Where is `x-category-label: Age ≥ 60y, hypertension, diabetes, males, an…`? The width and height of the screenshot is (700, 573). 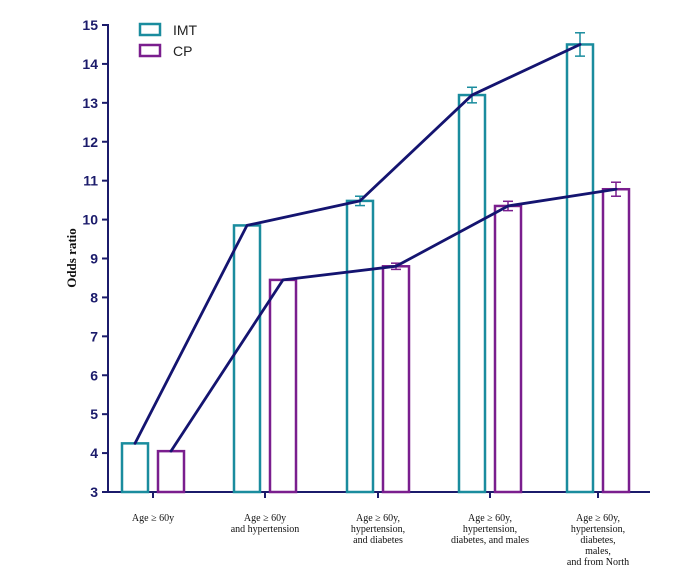
x-category-label: Age ≥ 60y, hypertension, diabetes, males, an… is located at coordinates (598, 540).